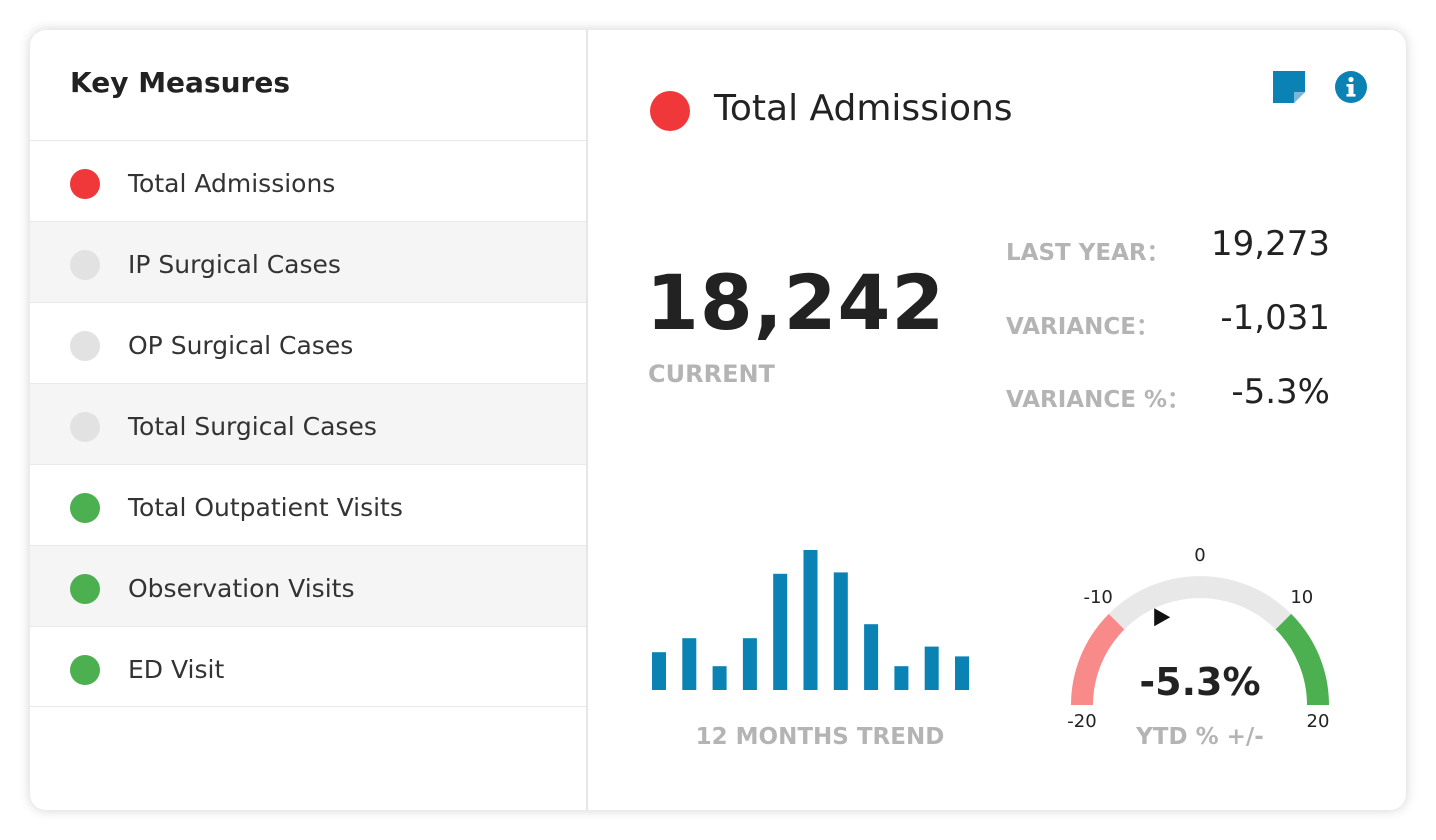  I want to click on gauge-label: YTD % +/-, so click(1200, 737).